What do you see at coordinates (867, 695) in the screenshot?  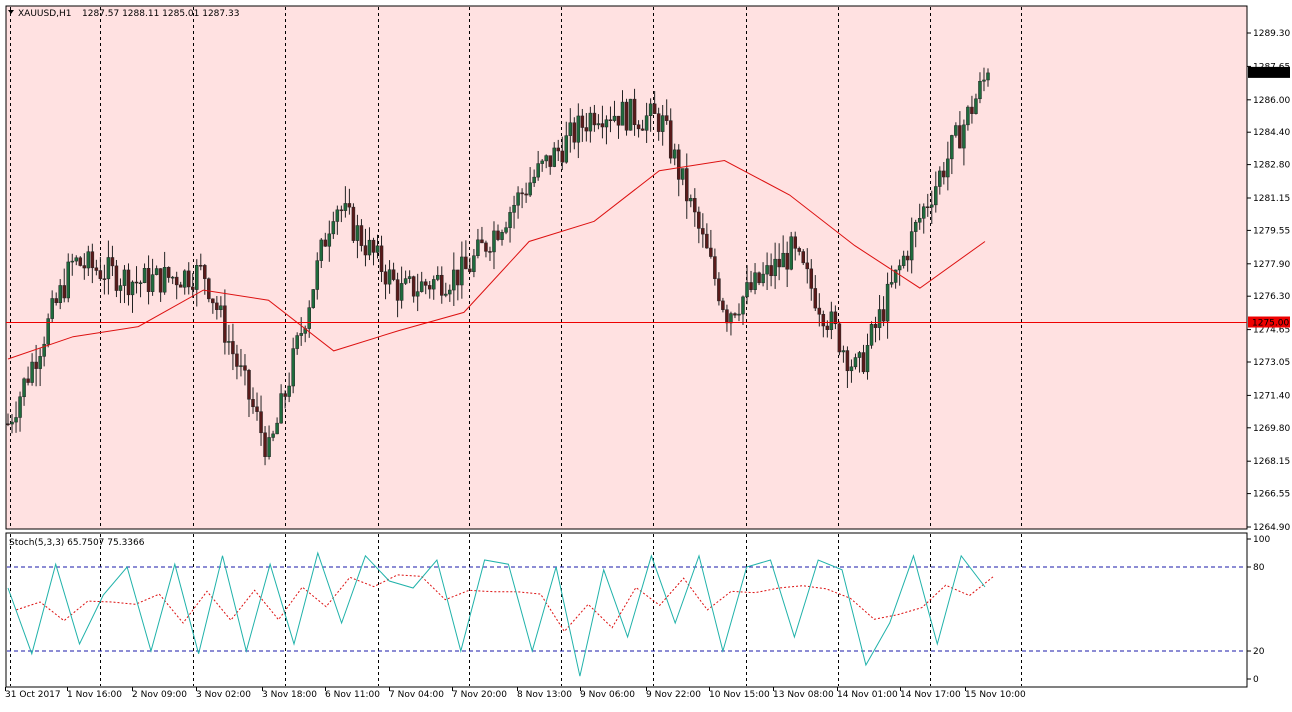 I see `time-tick-label: 14 Nov 01:00` at bounding box center [867, 695].